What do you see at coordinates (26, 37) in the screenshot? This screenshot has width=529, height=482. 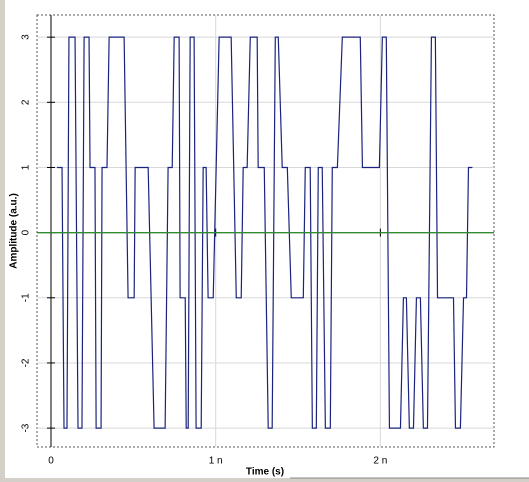 I see `y-tick-label: 3` at bounding box center [26, 37].